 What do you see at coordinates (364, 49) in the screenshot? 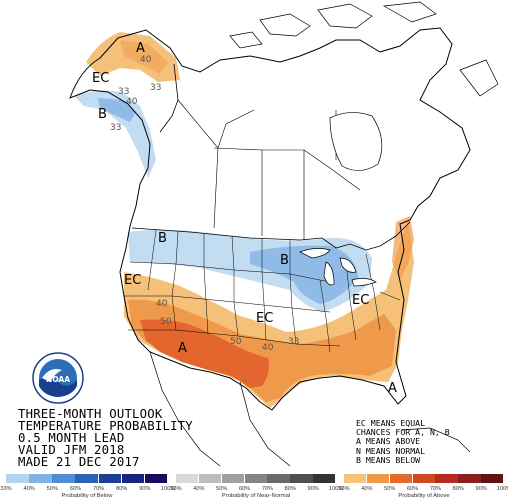
I see `arctic-islands` at bounding box center [364, 49].